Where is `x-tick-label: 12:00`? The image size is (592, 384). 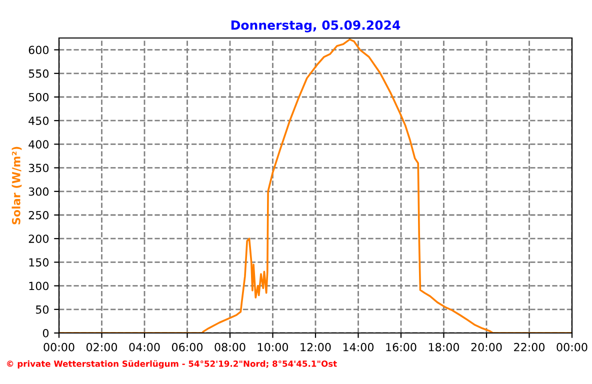
x-tick-label: 12:00 is located at coordinates (315, 347).